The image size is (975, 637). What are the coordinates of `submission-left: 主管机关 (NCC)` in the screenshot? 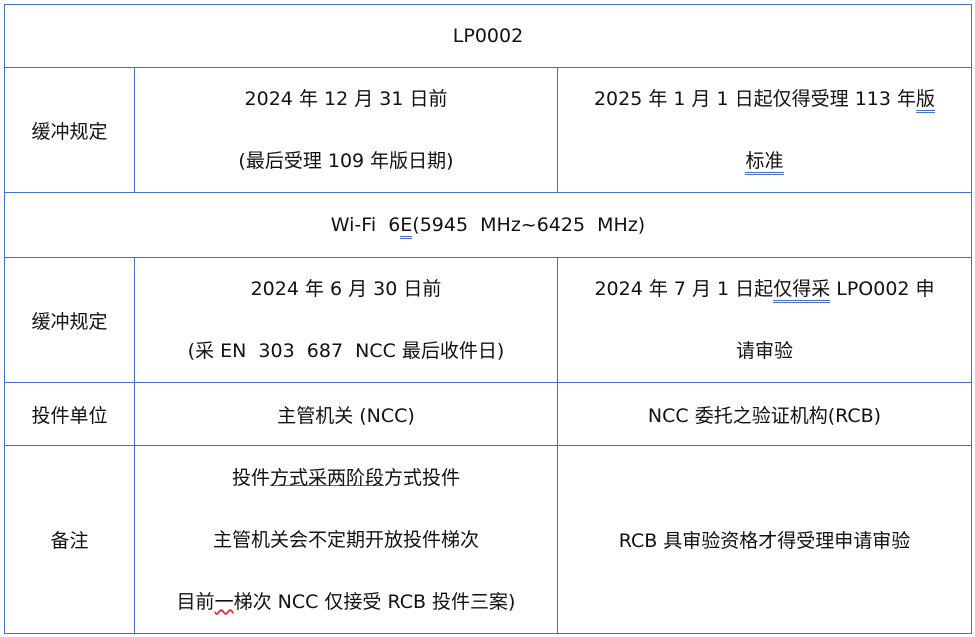 It's located at (346, 414).